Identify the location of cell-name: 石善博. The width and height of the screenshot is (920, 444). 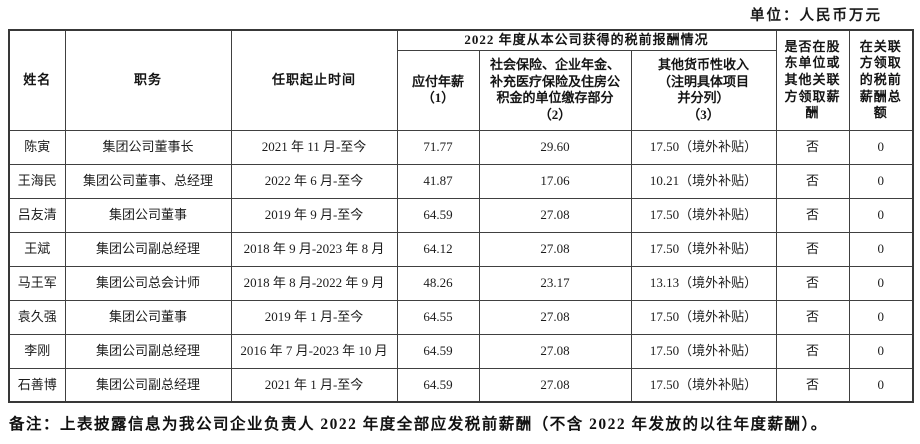
(37, 385).